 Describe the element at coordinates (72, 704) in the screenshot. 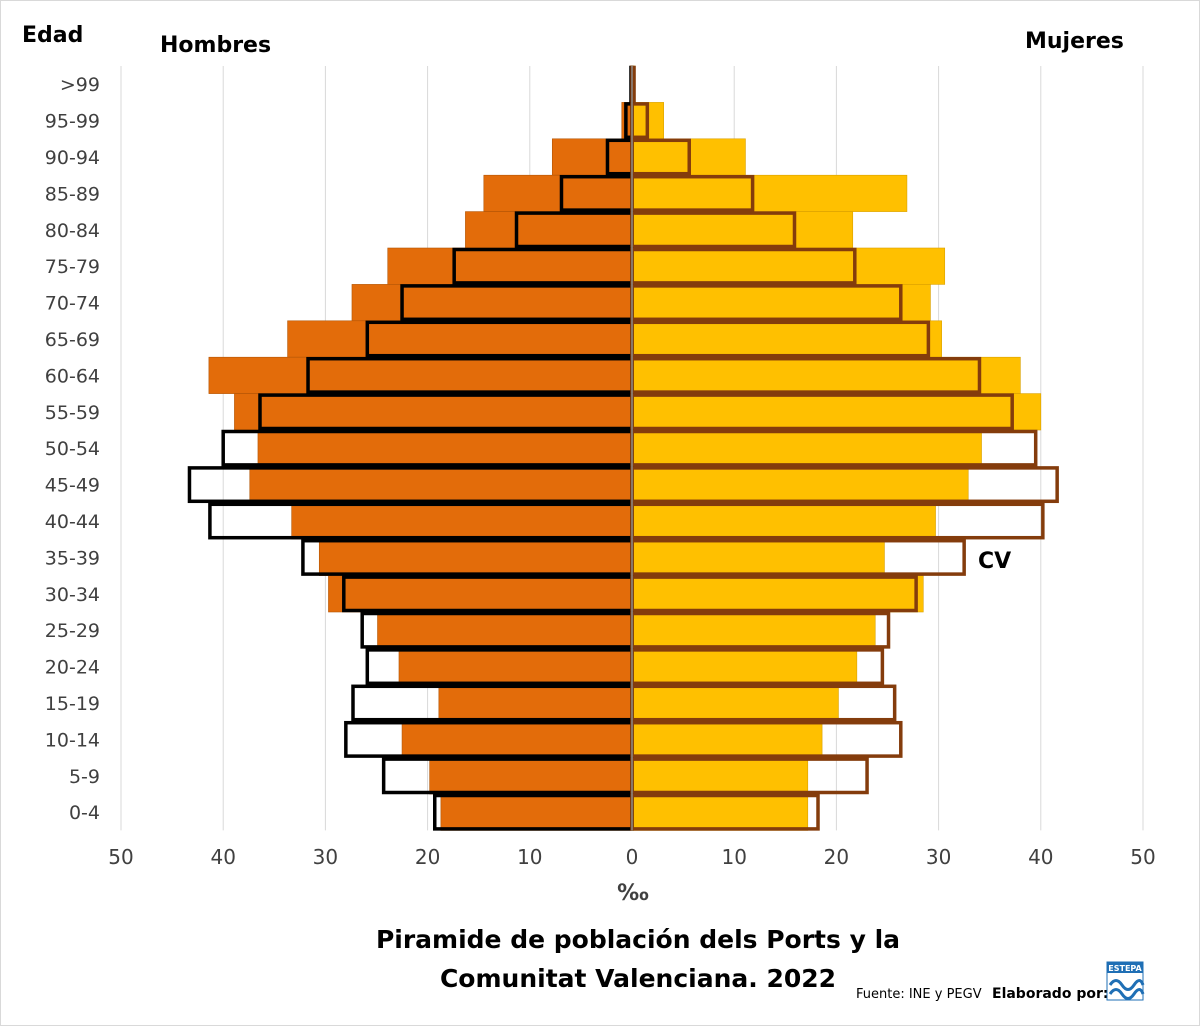

I see `age-category-label: 15-19` at that location.